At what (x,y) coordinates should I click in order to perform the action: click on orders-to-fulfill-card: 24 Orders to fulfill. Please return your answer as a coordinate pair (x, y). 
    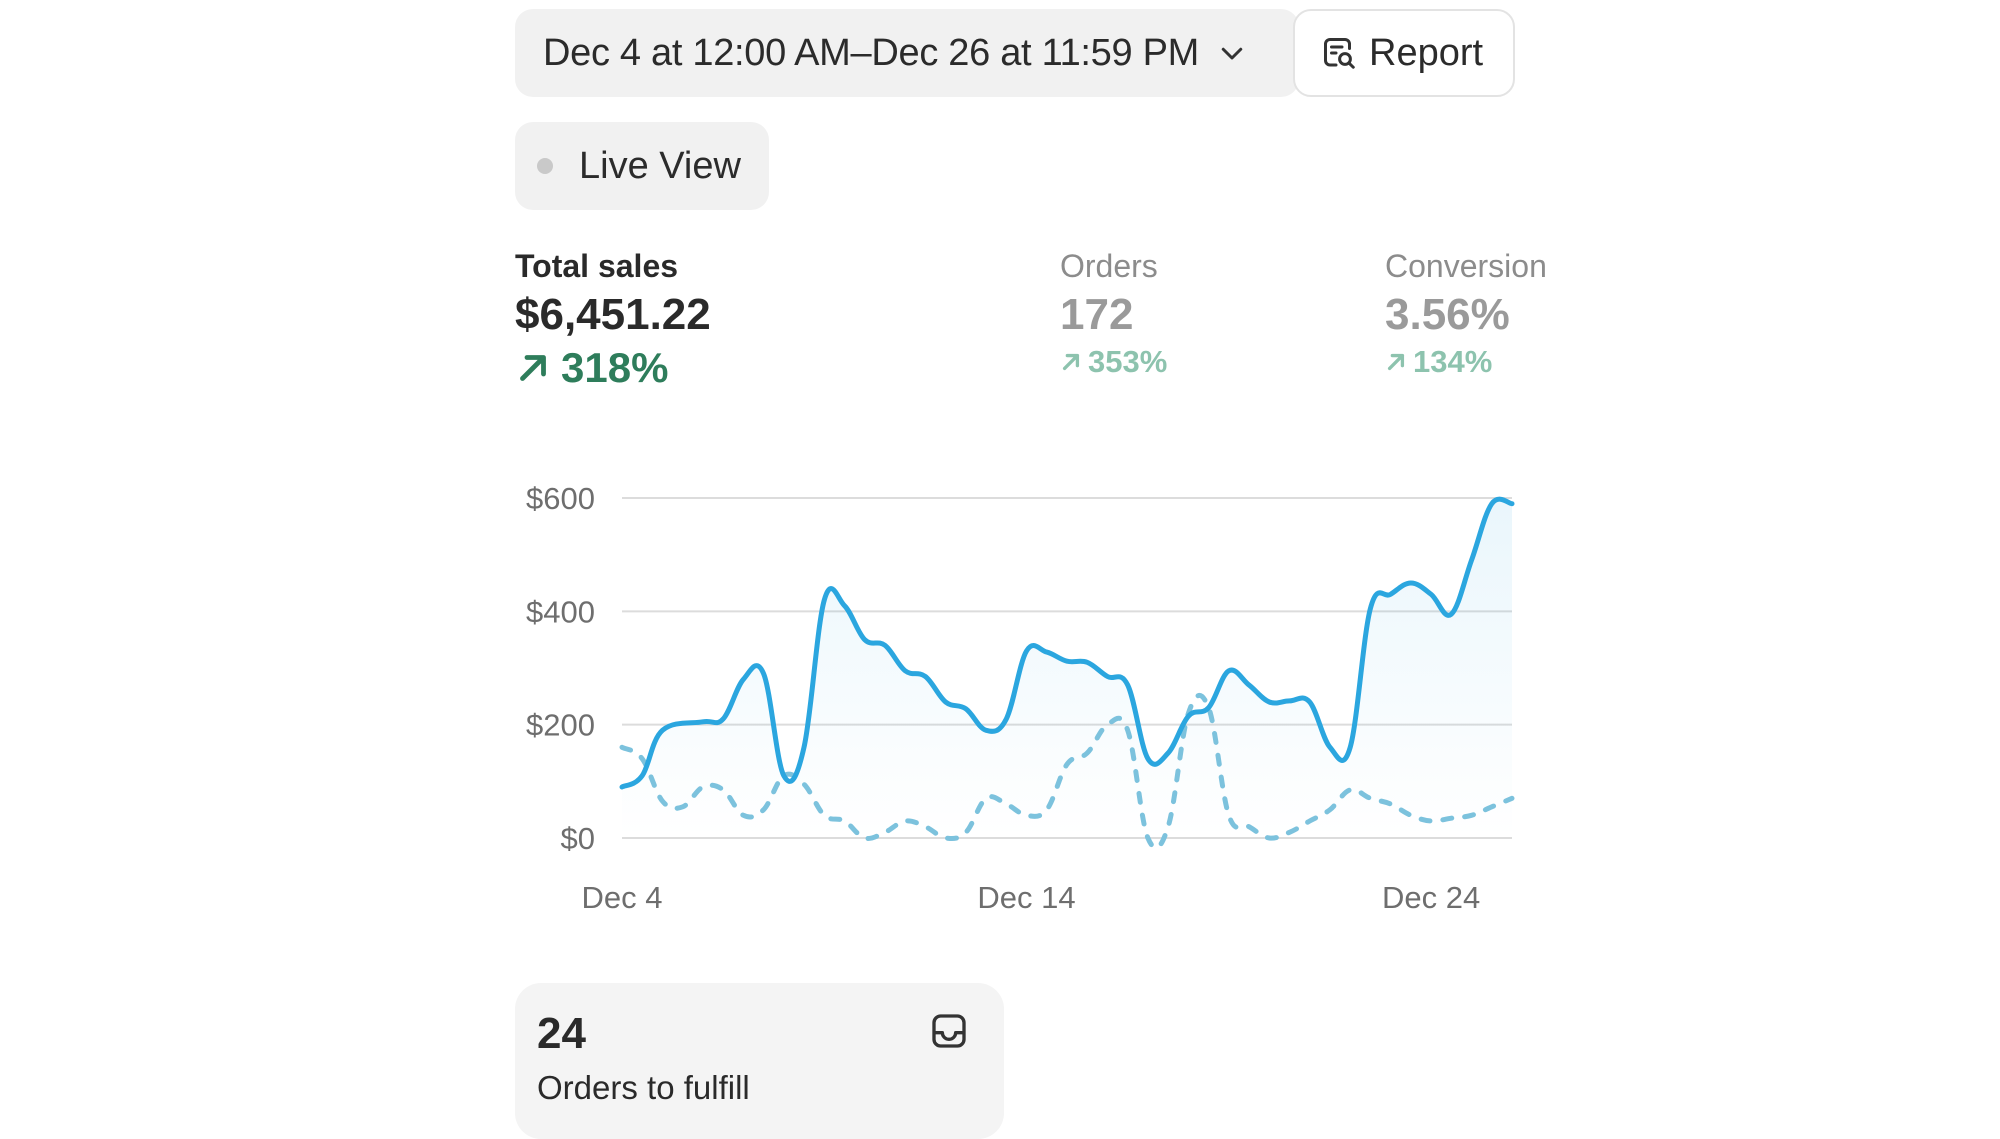
    Looking at the image, I should click on (759, 1061).